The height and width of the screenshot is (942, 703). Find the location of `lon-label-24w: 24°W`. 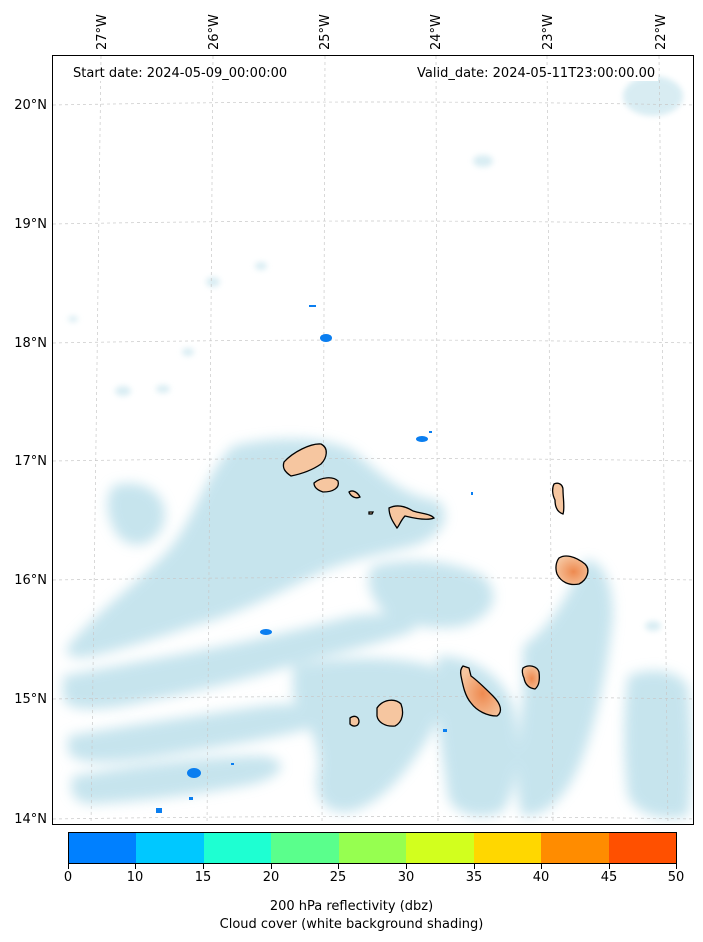

lon-label-24w: 24°W is located at coordinates (436, 32).